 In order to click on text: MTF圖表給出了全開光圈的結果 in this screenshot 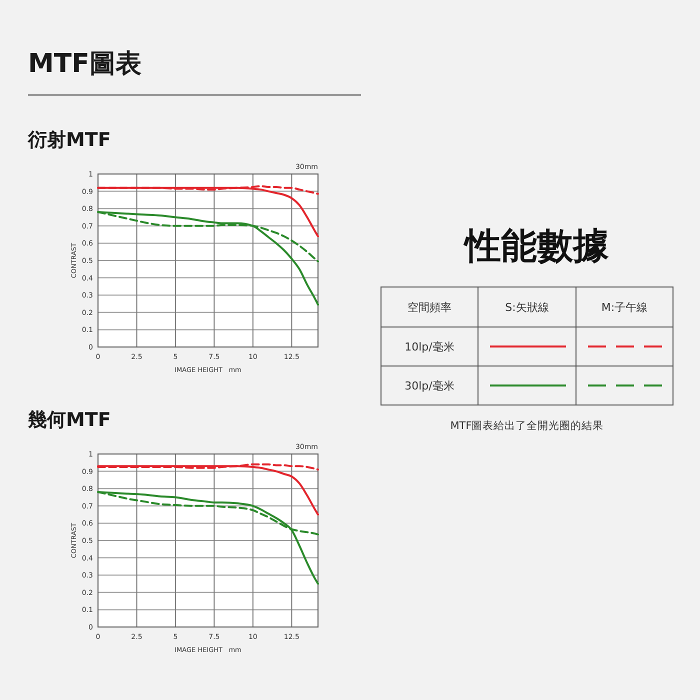, I will do `click(527, 425)`.